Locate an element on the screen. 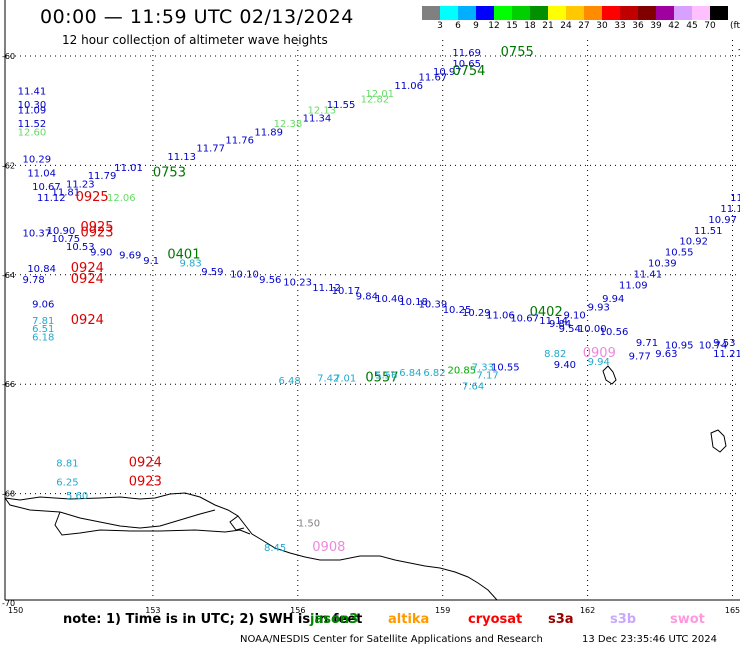 The height and width of the screenshot is (650, 740). pass-time-label: 0923 is located at coordinates (96, 233).